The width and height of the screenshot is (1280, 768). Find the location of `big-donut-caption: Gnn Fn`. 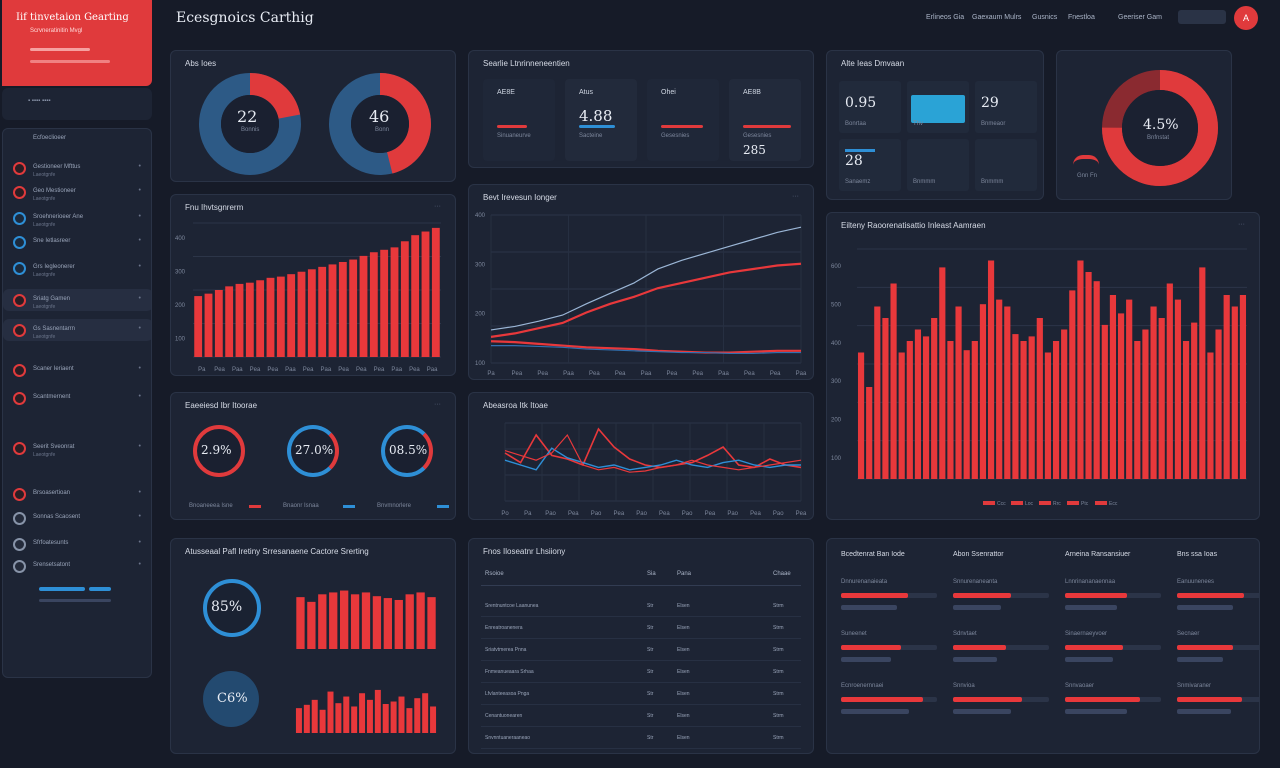

big-donut-caption: Gnn Fn is located at coordinates (1087, 176).